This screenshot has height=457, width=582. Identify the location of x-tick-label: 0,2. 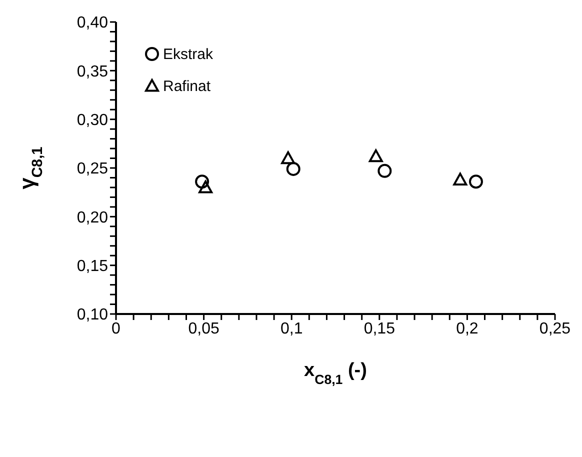
(467, 329).